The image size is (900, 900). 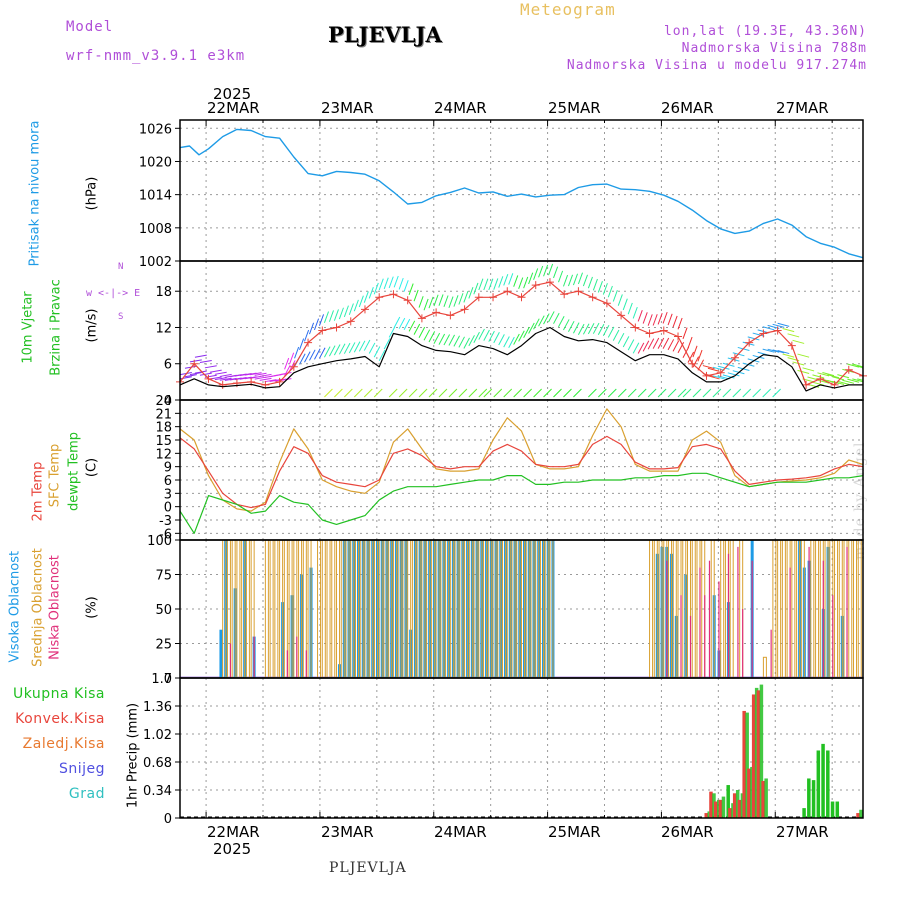 What do you see at coordinates (121, 317) in the screenshot?
I see `compass-s: S` at bounding box center [121, 317].